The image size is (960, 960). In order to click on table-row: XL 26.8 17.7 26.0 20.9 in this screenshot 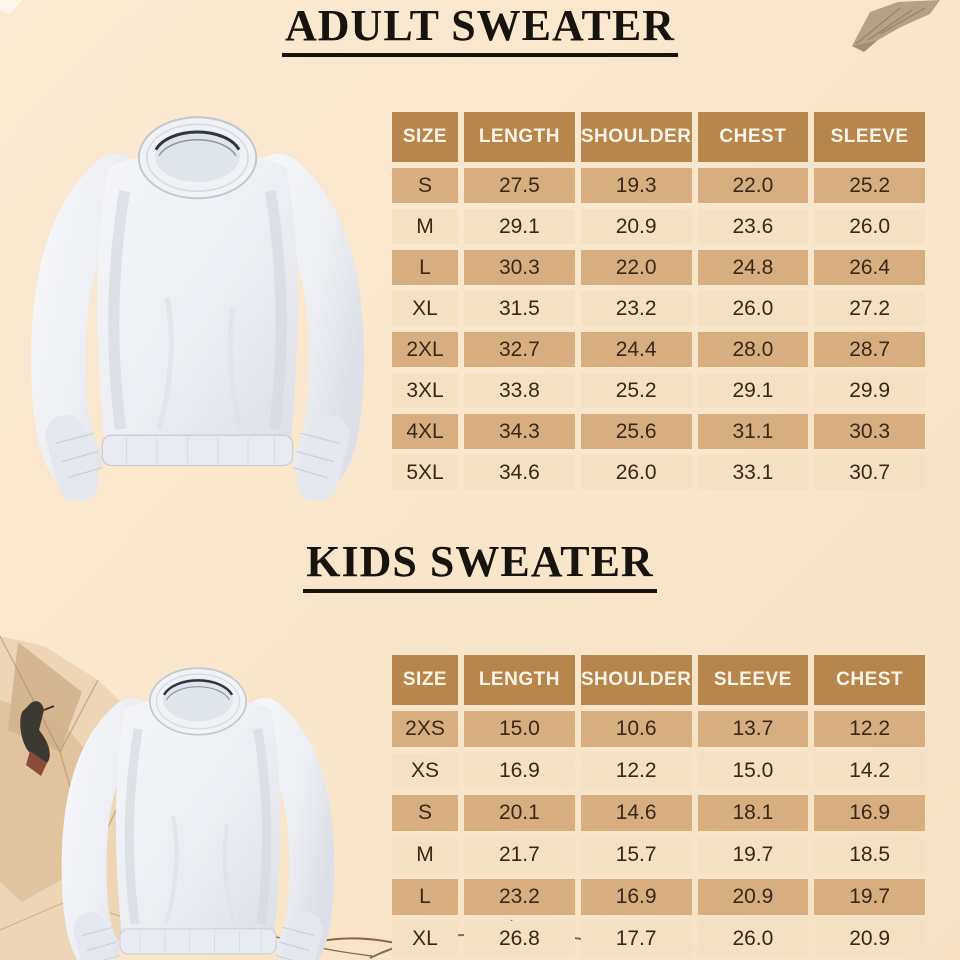, I will do `click(658, 939)`.